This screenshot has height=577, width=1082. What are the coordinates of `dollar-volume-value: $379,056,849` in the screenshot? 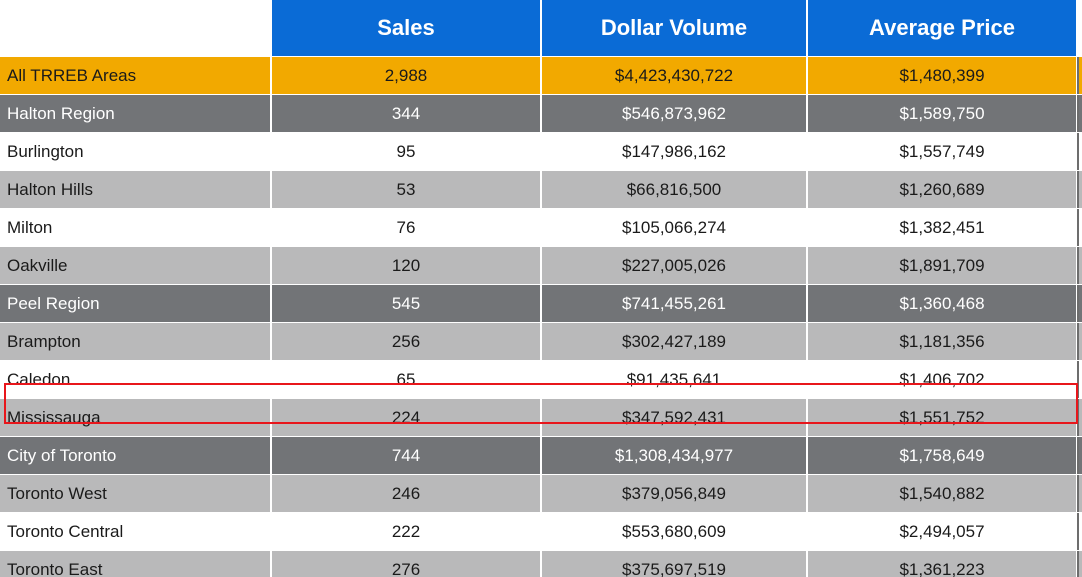 It's located at (674, 493).